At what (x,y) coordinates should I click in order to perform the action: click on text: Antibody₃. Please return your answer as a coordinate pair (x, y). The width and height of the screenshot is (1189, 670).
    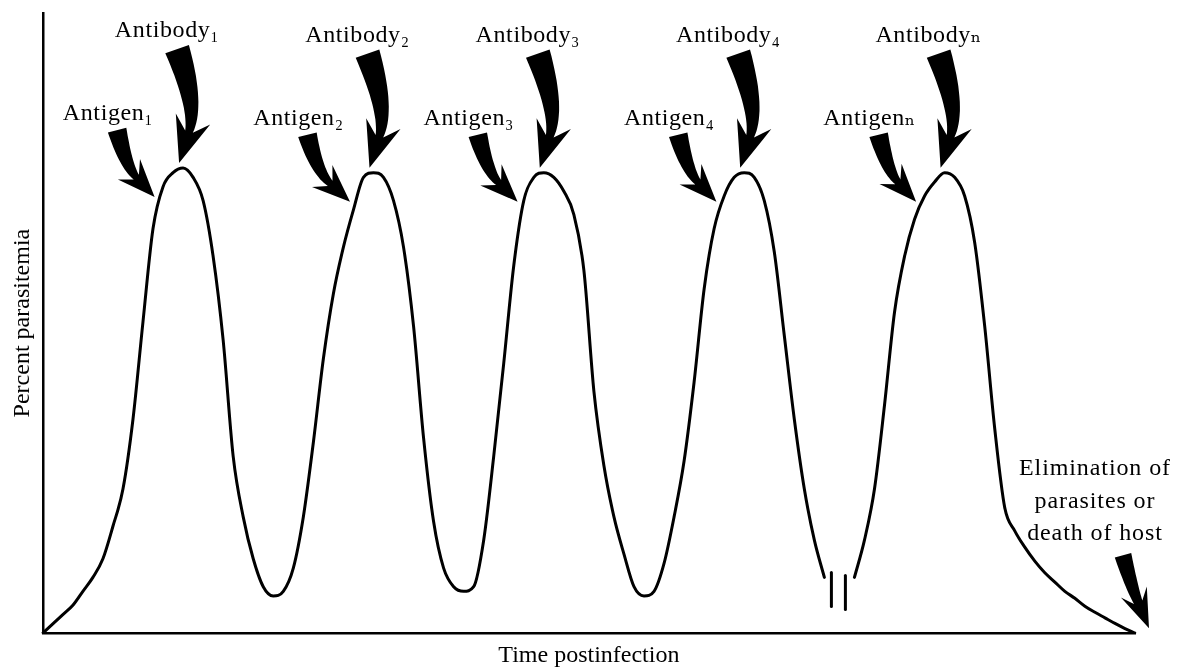
    Looking at the image, I should click on (528, 34).